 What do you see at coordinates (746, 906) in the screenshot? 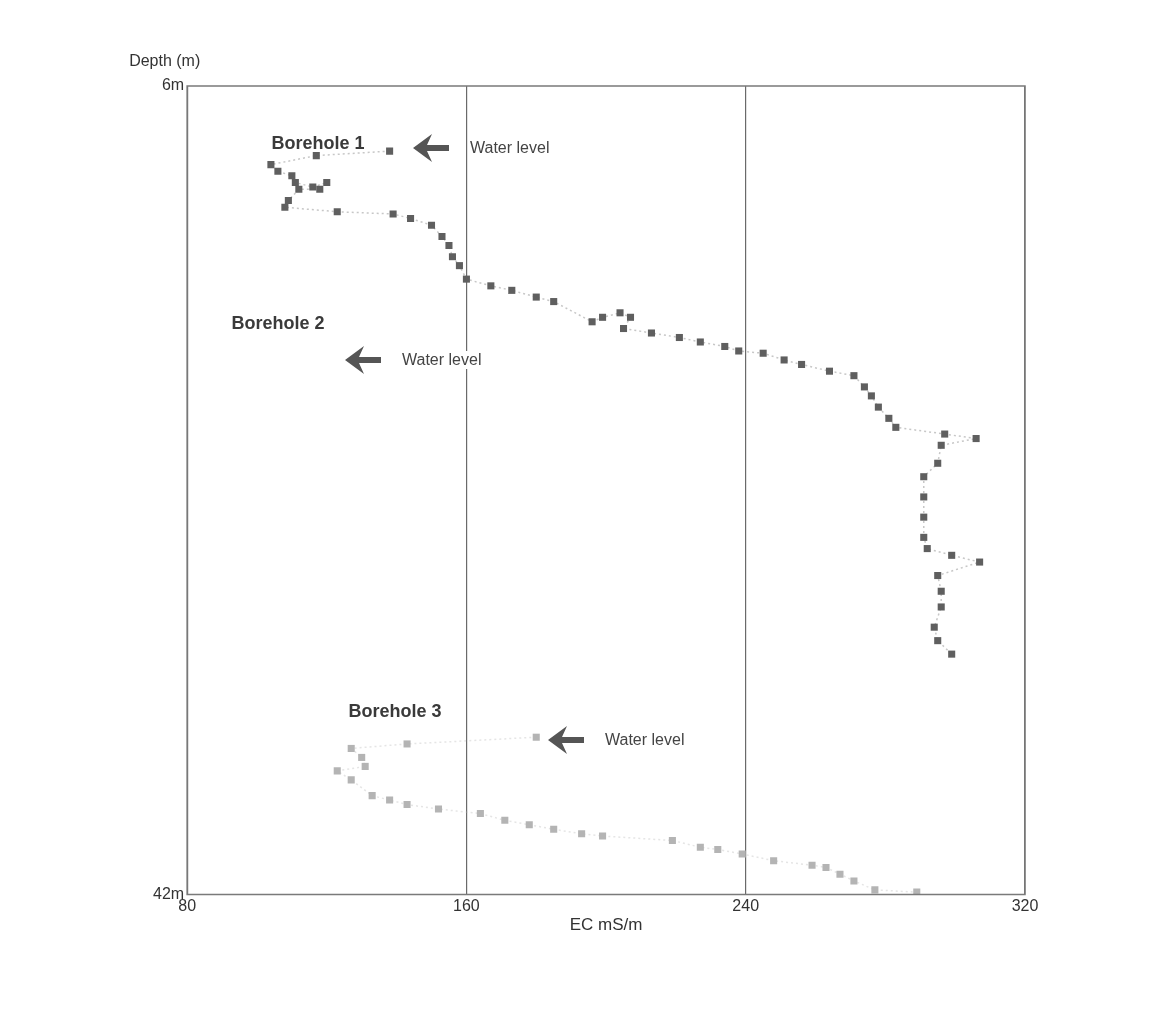
I see `x-tick-label: 240` at bounding box center [746, 906].